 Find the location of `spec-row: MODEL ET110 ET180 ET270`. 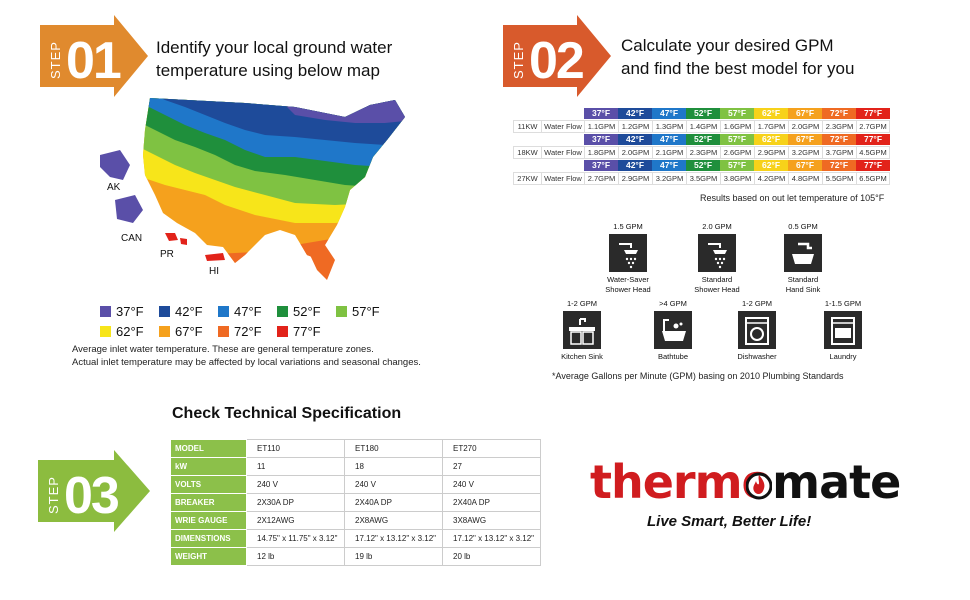

spec-row: MODEL ET110 ET180 ET270 is located at coordinates (355, 448).